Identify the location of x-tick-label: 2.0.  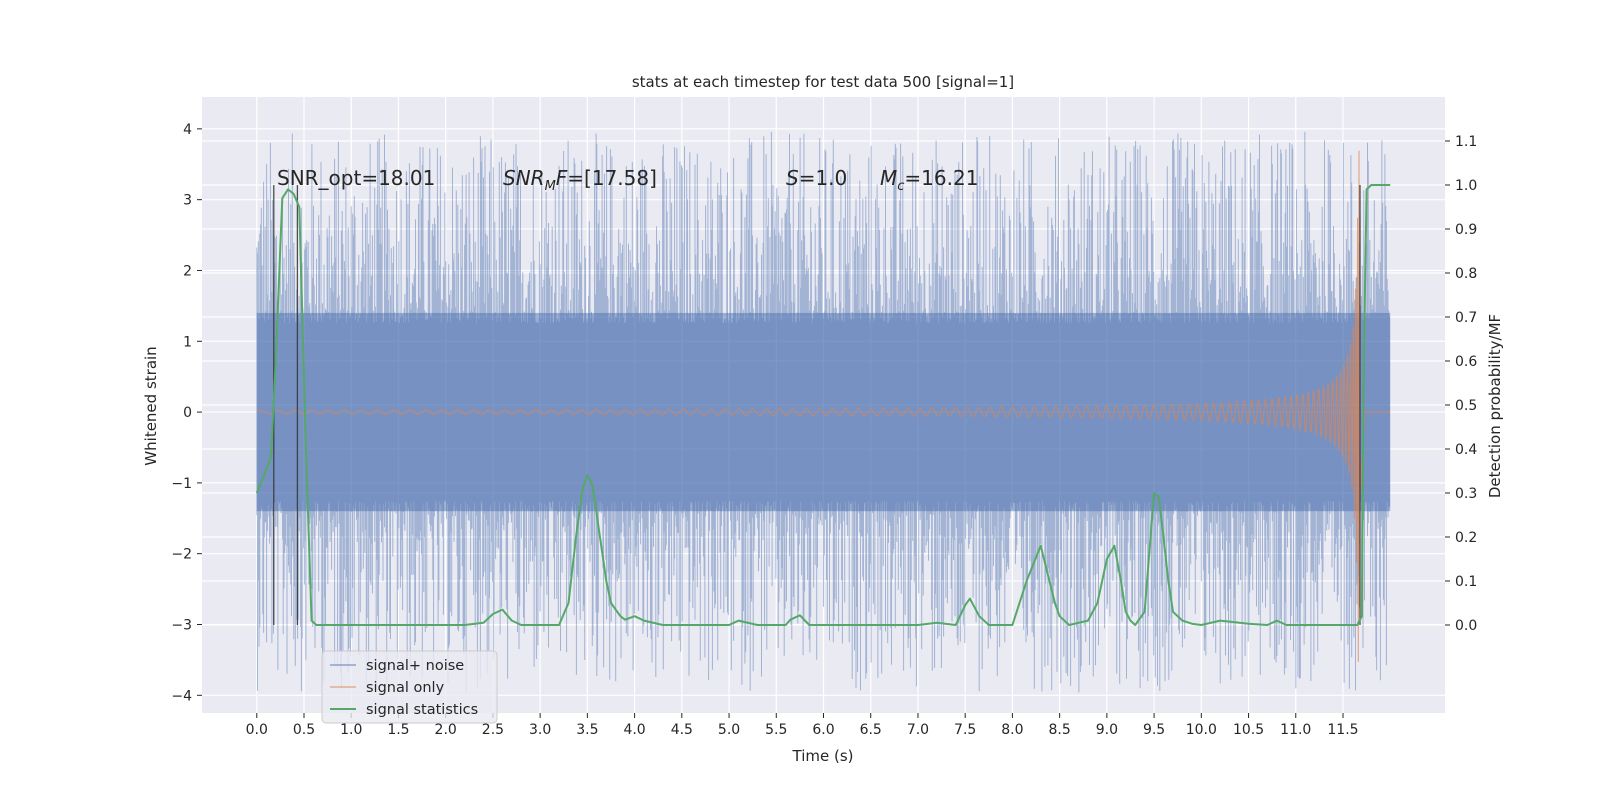
(446, 730).